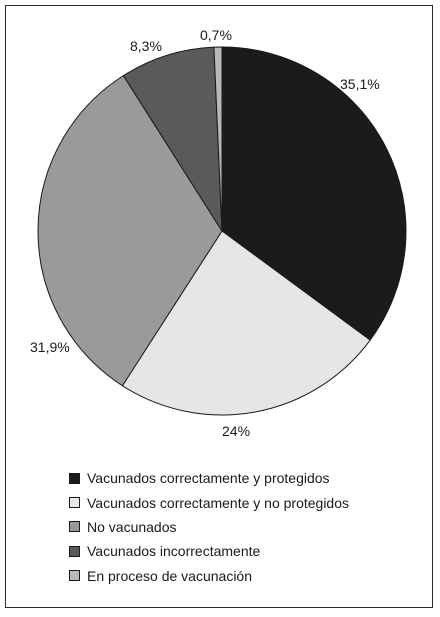  Describe the element at coordinates (169, 575) in the screenshot. I see `legend-label: En proceso de vacunación` at that location.